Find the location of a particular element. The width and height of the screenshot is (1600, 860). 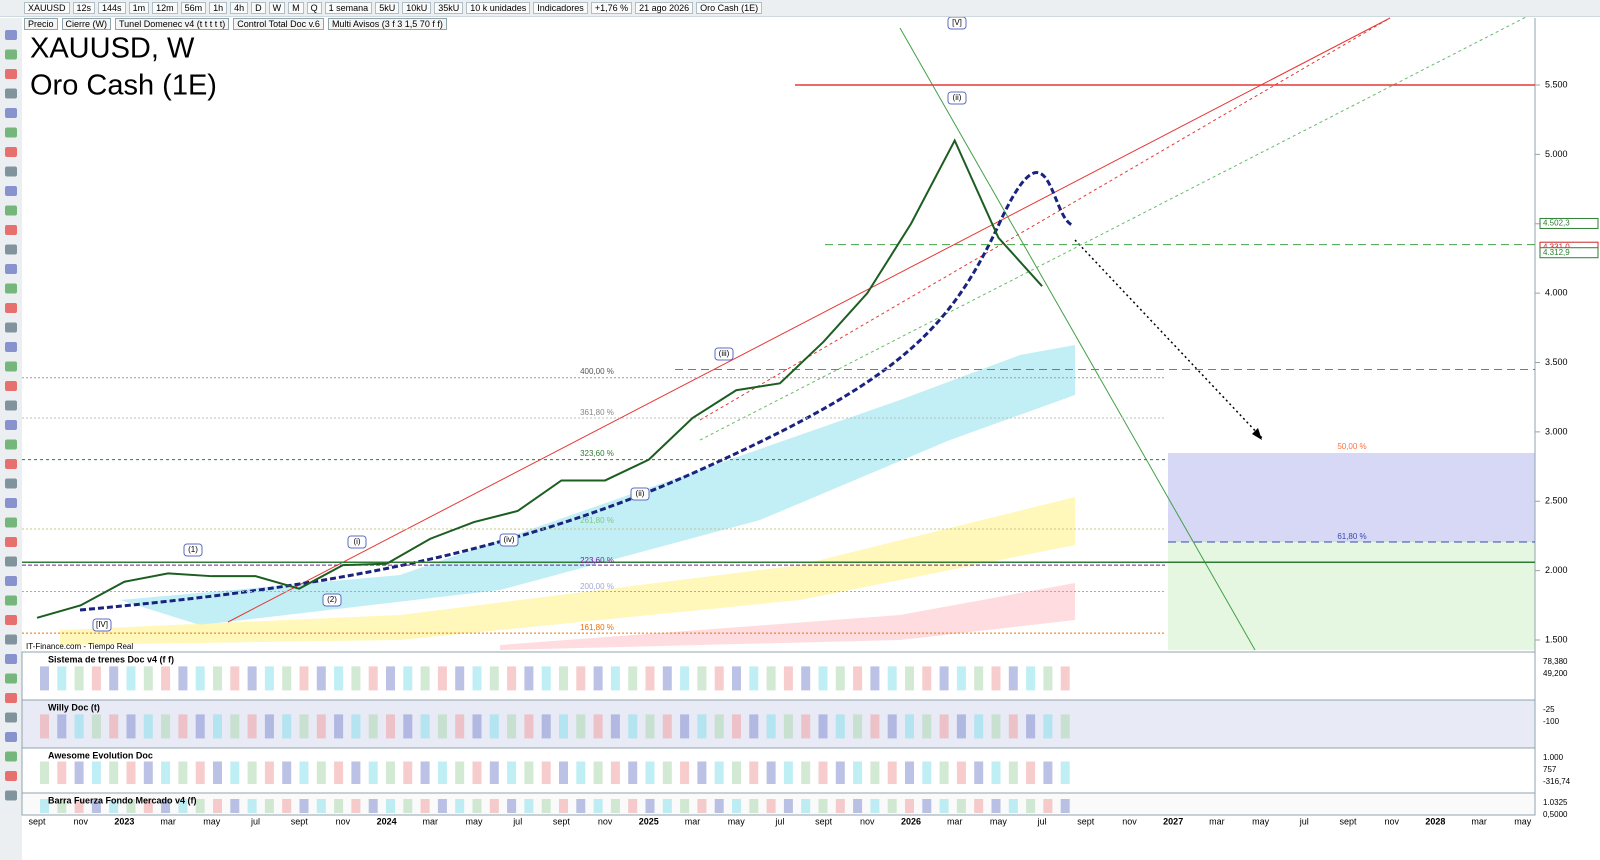

toolbar-button: +1,76 % is located at coordinates (611, 8).